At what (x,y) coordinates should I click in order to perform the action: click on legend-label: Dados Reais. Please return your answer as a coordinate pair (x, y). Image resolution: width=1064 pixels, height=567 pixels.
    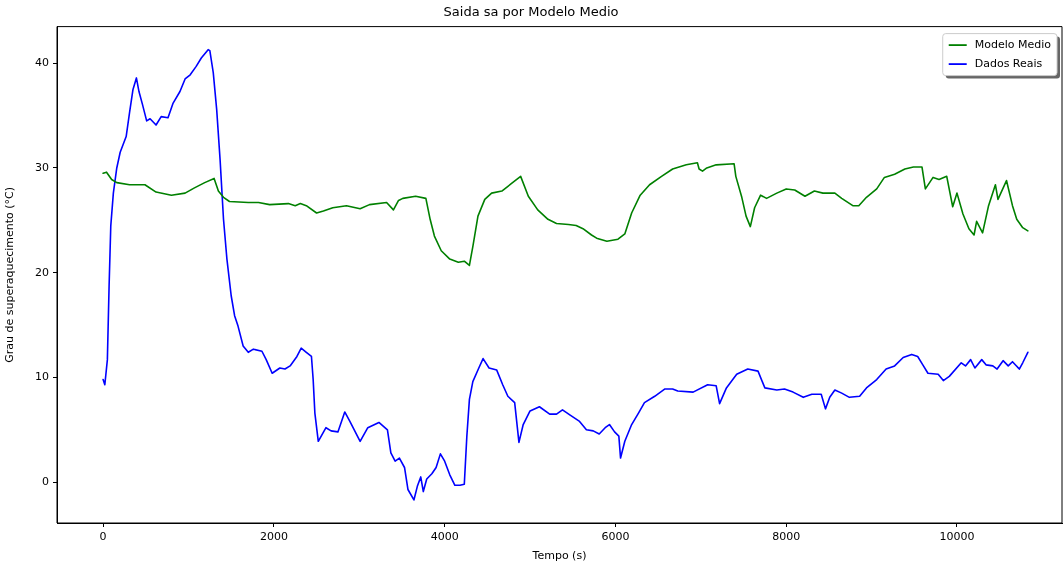
    Looking at the image, I should click on (1008, 63).